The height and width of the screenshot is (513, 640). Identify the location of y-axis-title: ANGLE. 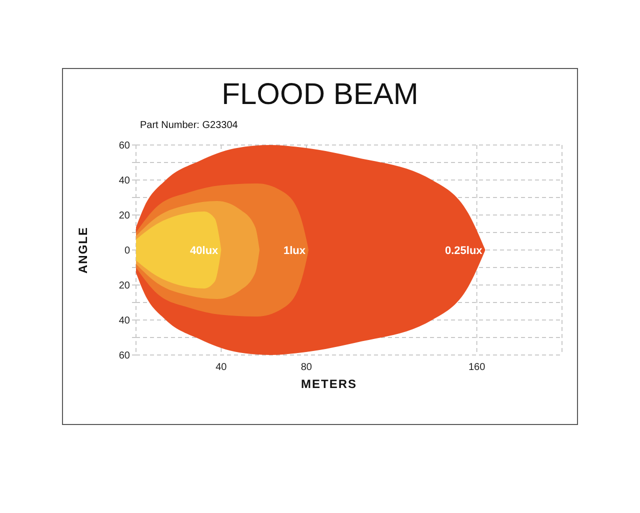
(83, 251).